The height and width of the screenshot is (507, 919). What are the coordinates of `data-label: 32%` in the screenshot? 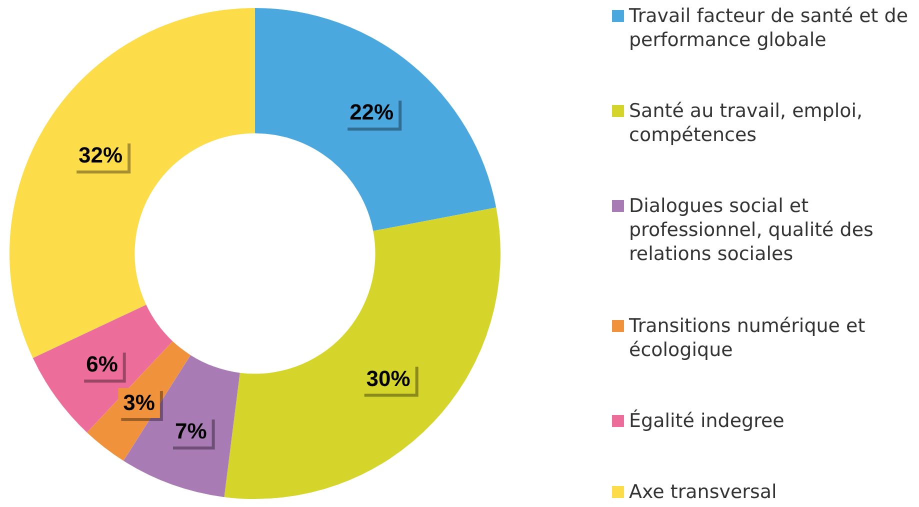 It's located at (100, 155).